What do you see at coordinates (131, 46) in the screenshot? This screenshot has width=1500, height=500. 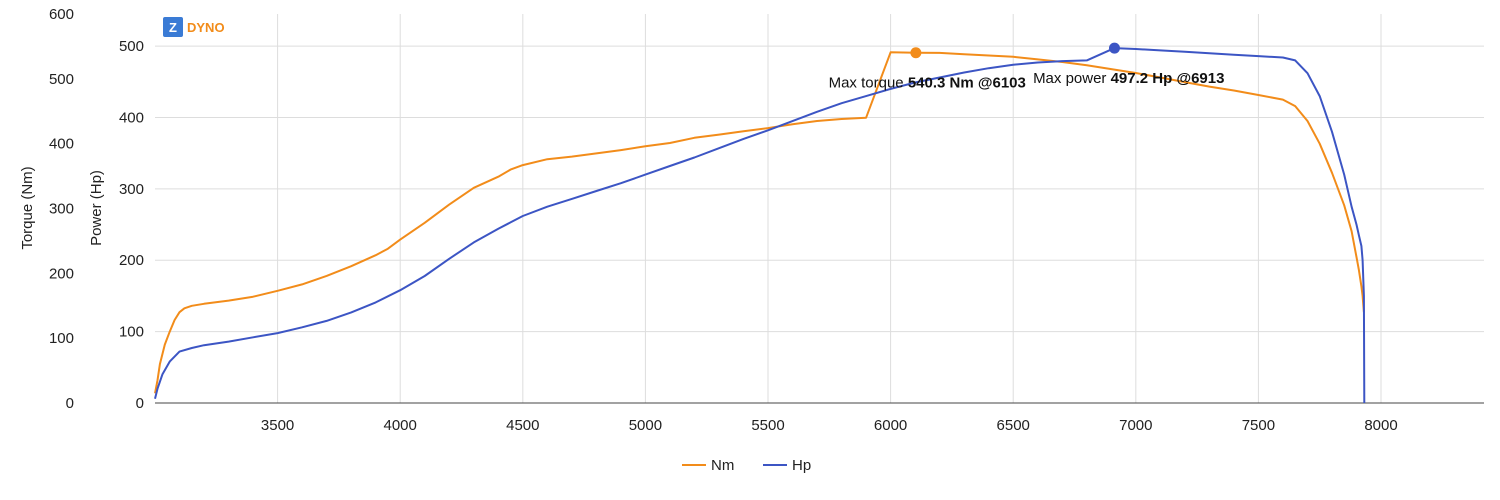 I see `power-tick-label-500: 500` at bounding box center [131, 46].